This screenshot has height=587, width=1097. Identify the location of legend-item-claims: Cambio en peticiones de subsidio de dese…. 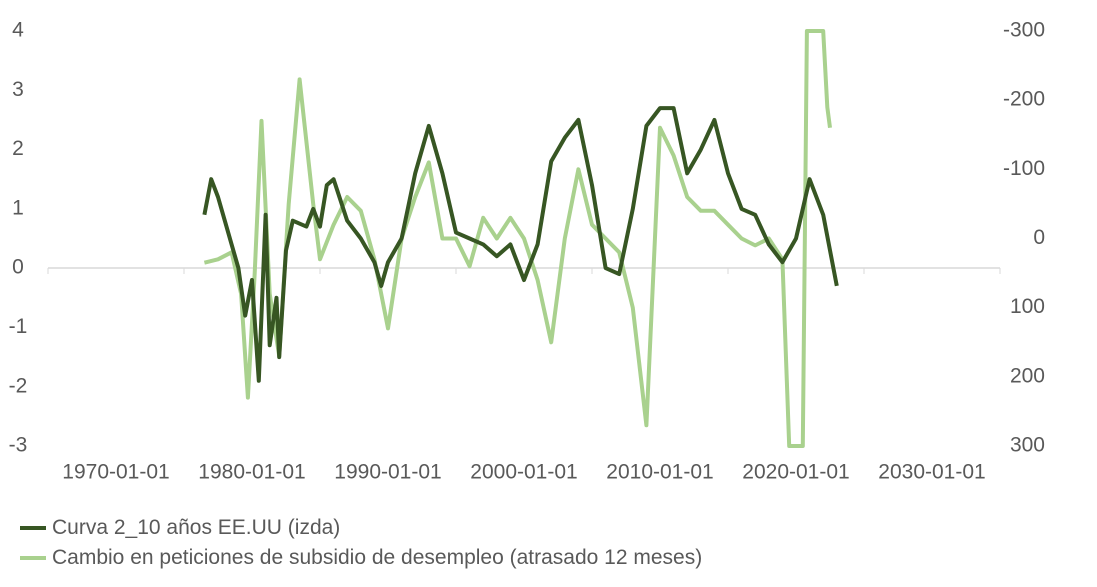
(361, 558).